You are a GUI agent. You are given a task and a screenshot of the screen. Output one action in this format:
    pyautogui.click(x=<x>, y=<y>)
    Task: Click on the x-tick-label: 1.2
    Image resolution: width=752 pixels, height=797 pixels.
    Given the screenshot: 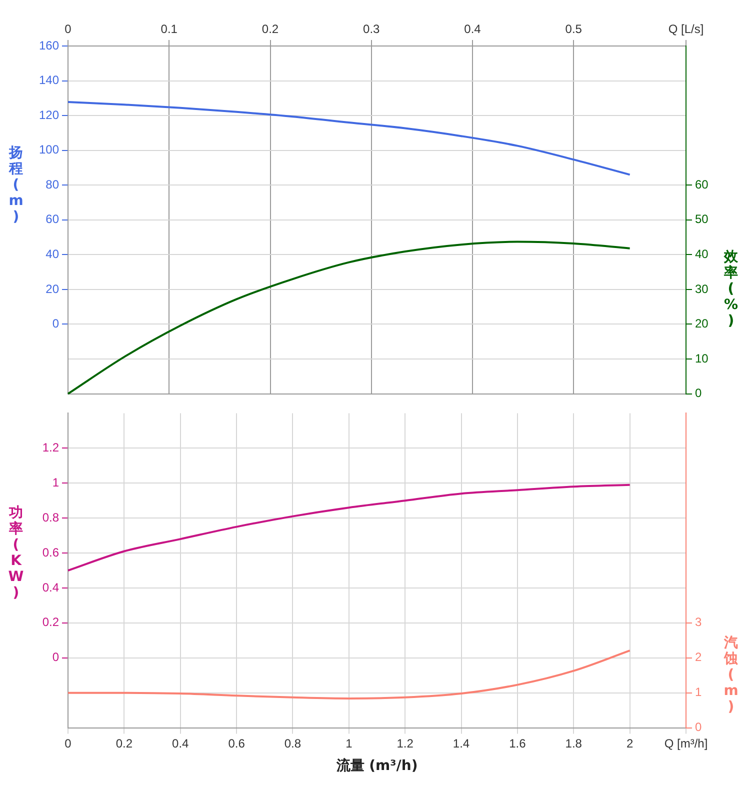 What is the action you would take?
    pyautogui.click(x=405, y=743)
    